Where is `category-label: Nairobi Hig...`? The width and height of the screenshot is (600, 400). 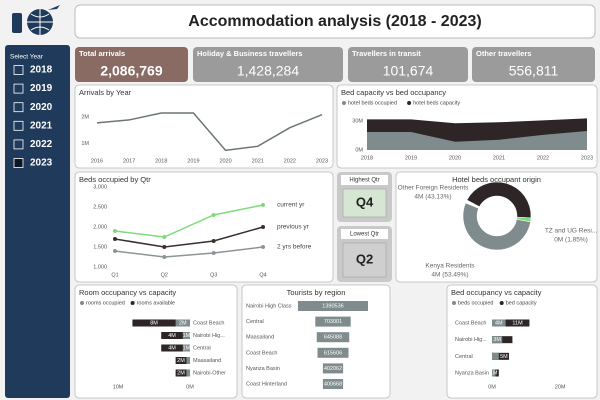 category-label: Nairobi Hig... is located at coordinates (209, 336).